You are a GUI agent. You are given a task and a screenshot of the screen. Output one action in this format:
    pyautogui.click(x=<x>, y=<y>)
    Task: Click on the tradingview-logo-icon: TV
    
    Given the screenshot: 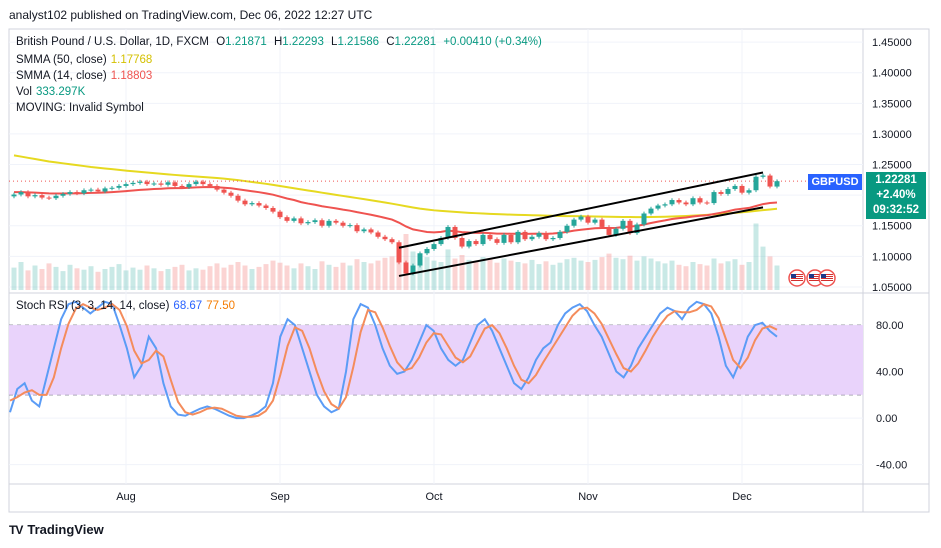 What is the action you would take?
    pyautogui.click(x=16, y=529)
    